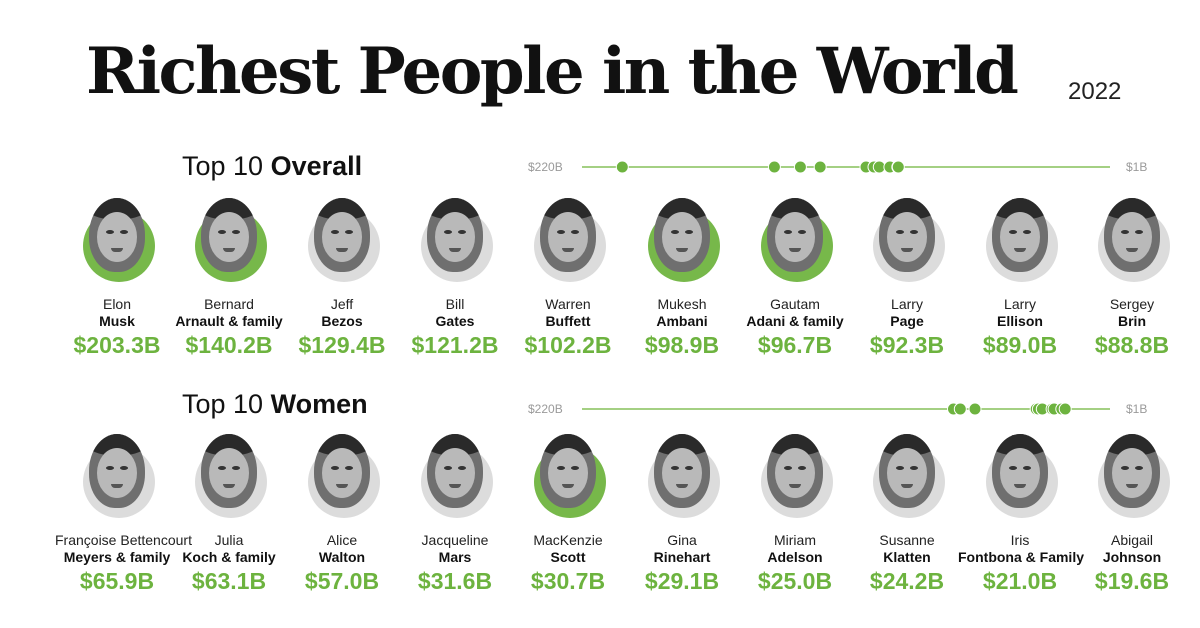  I want to click on first-name: Susanne, so click(907, 540).